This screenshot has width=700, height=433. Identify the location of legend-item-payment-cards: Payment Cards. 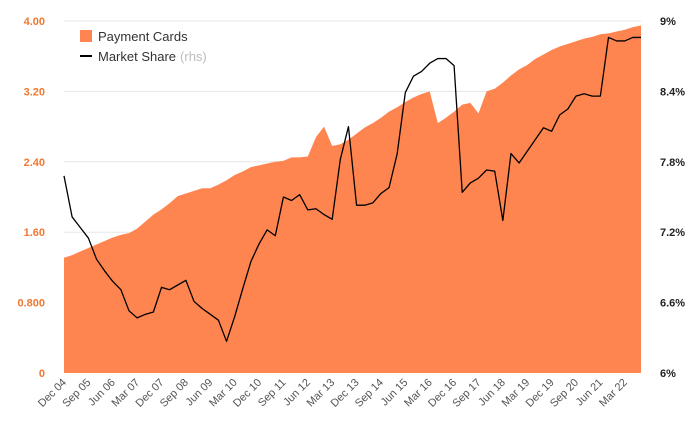
(143, 36).